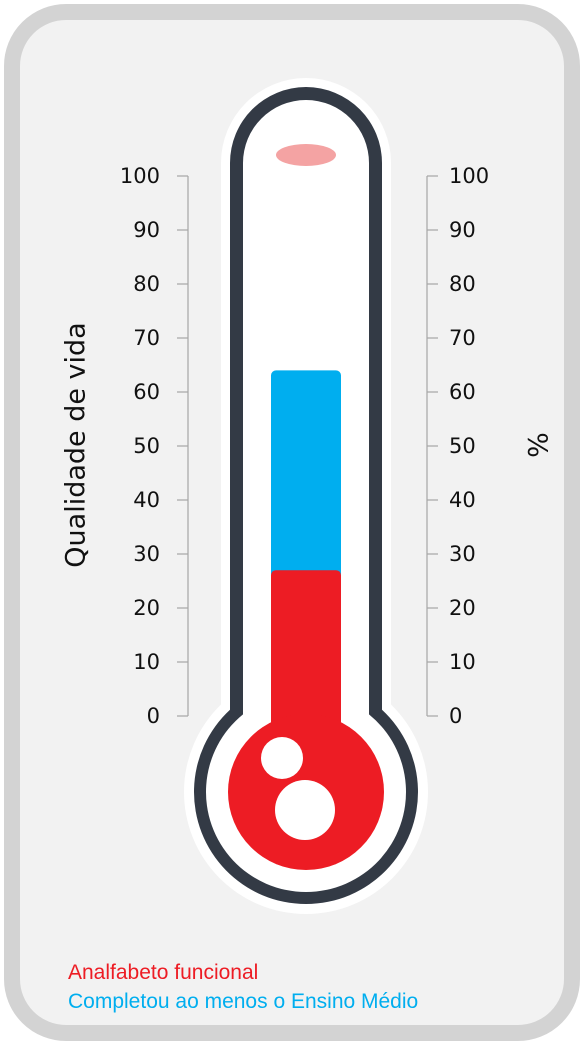 Image resolution: width=584 pixels, height=1045 pixels. I want to click on left-tick-label-80: 80, so click(146, 284).